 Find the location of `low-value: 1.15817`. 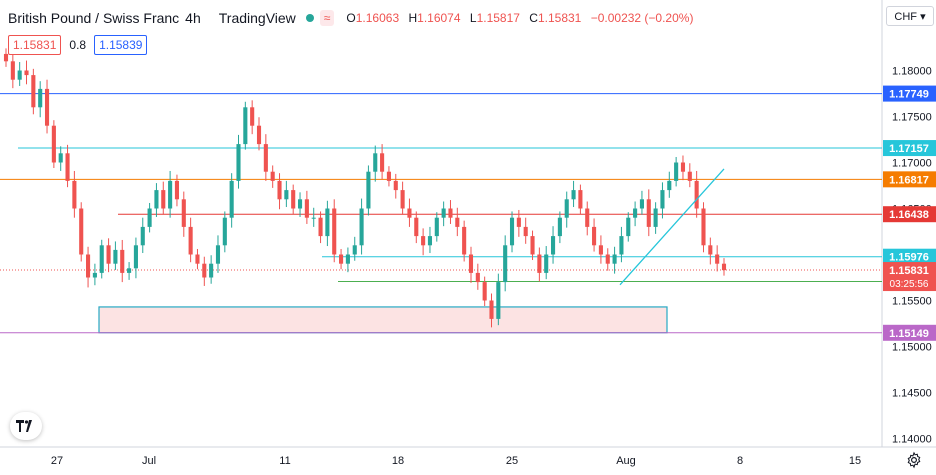

low-value: 1.15817 is located at coordinates (498, 18).